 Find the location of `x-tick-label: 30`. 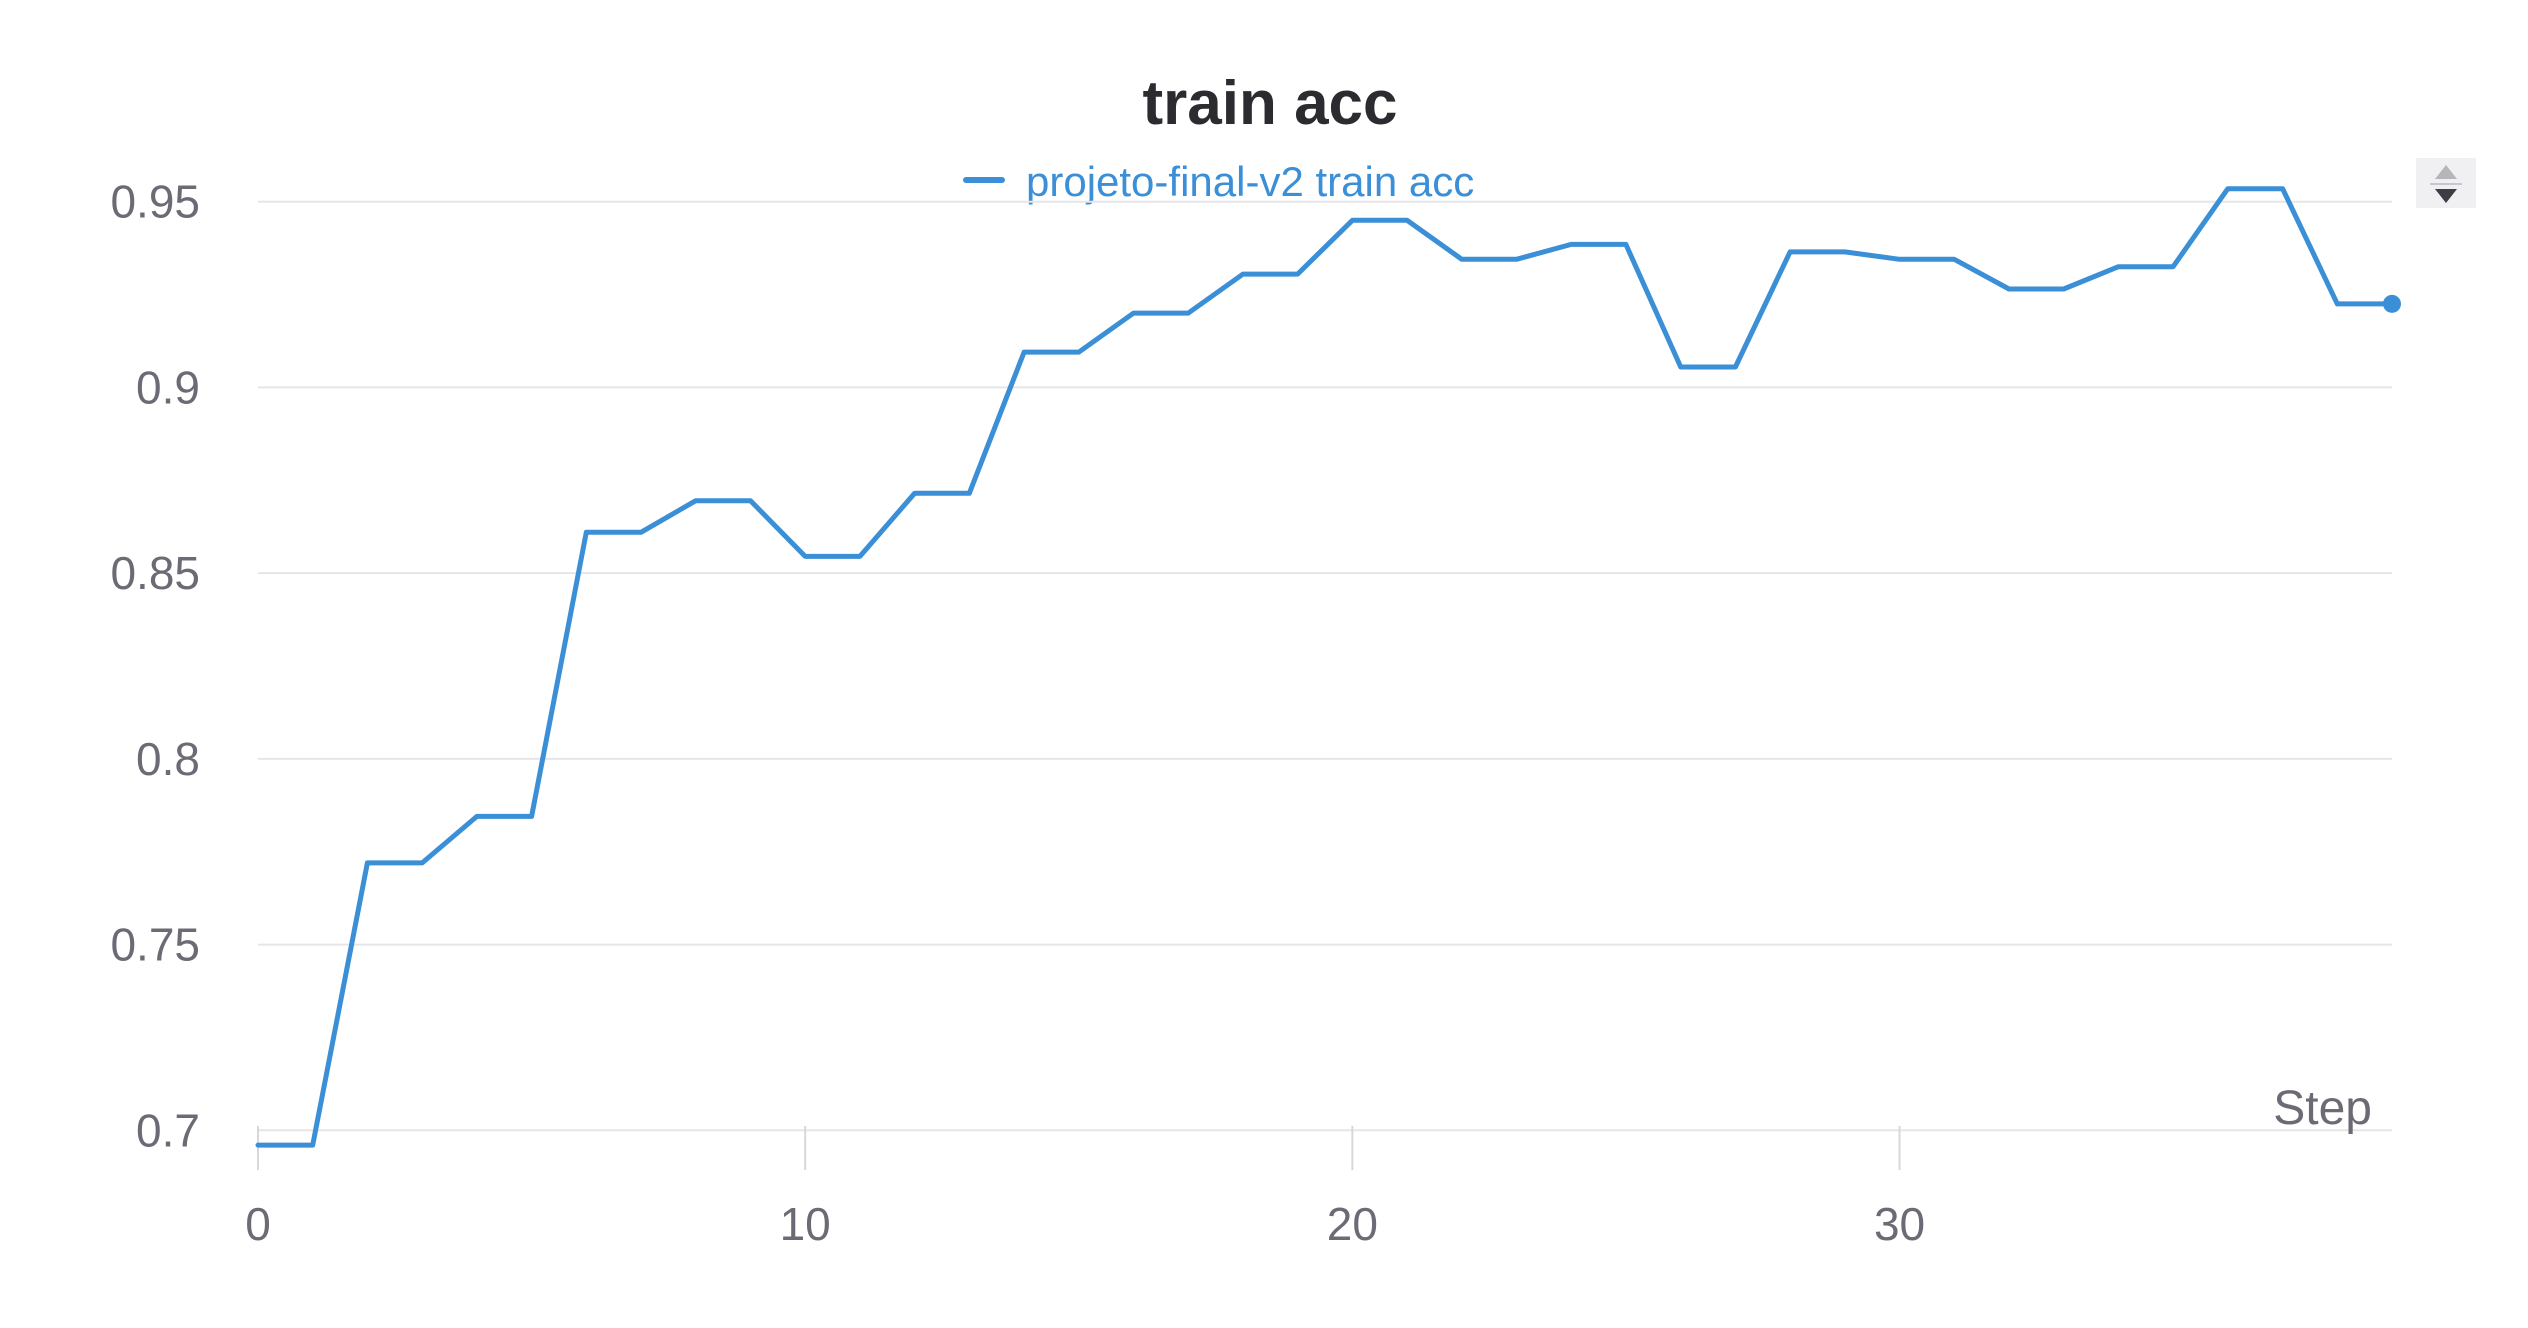

x-tick-label: 30 is located at coordinates (1899, 1224).